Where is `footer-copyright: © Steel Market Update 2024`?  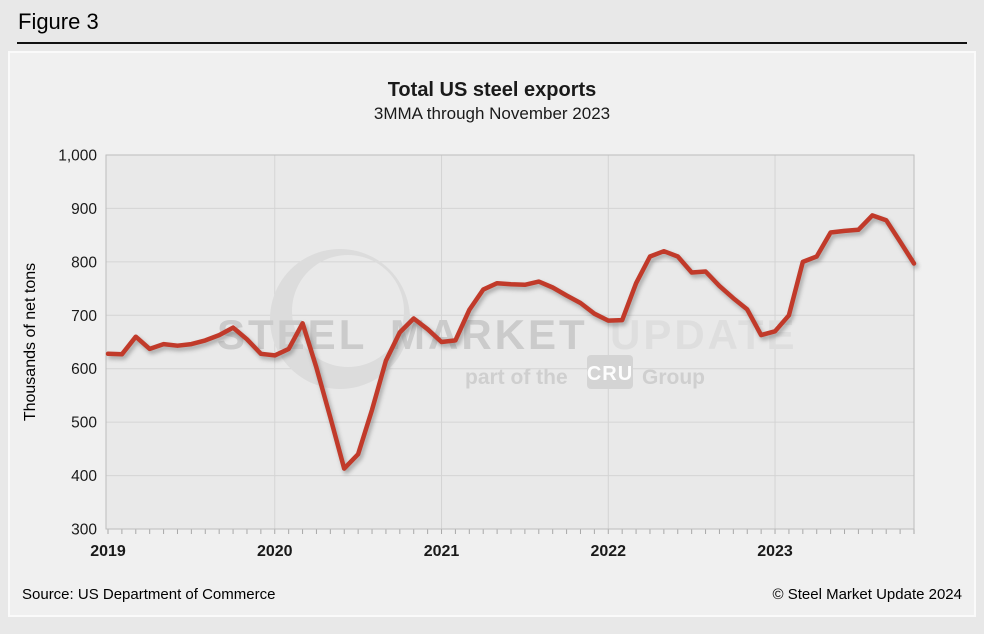 footer-copyright: © Steel Market Update 2024 is located at coordinates (867, 594).